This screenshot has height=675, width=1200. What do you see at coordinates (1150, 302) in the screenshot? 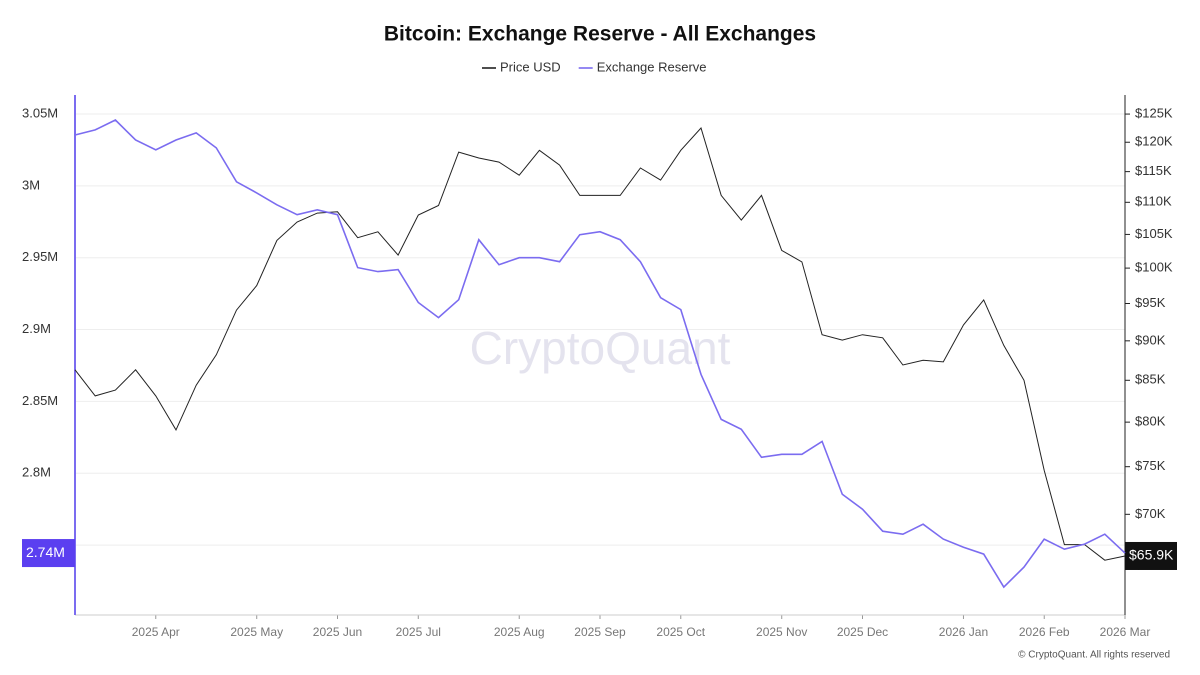
I see `y2-tick-label: $95K` at bounding box center [1150, 302].